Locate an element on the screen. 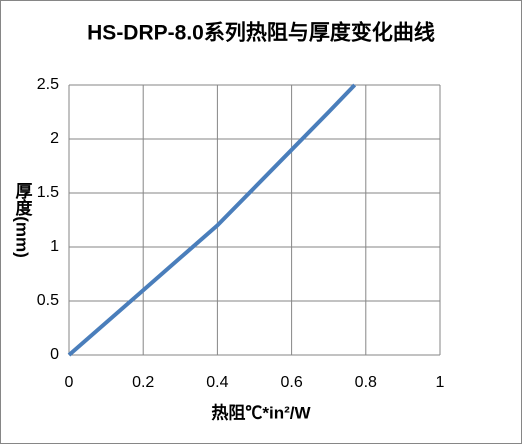 Image resolution: width=522 pixels, height=444 pixels. y-tick-label: 2 is located at coordinates (54, 138).